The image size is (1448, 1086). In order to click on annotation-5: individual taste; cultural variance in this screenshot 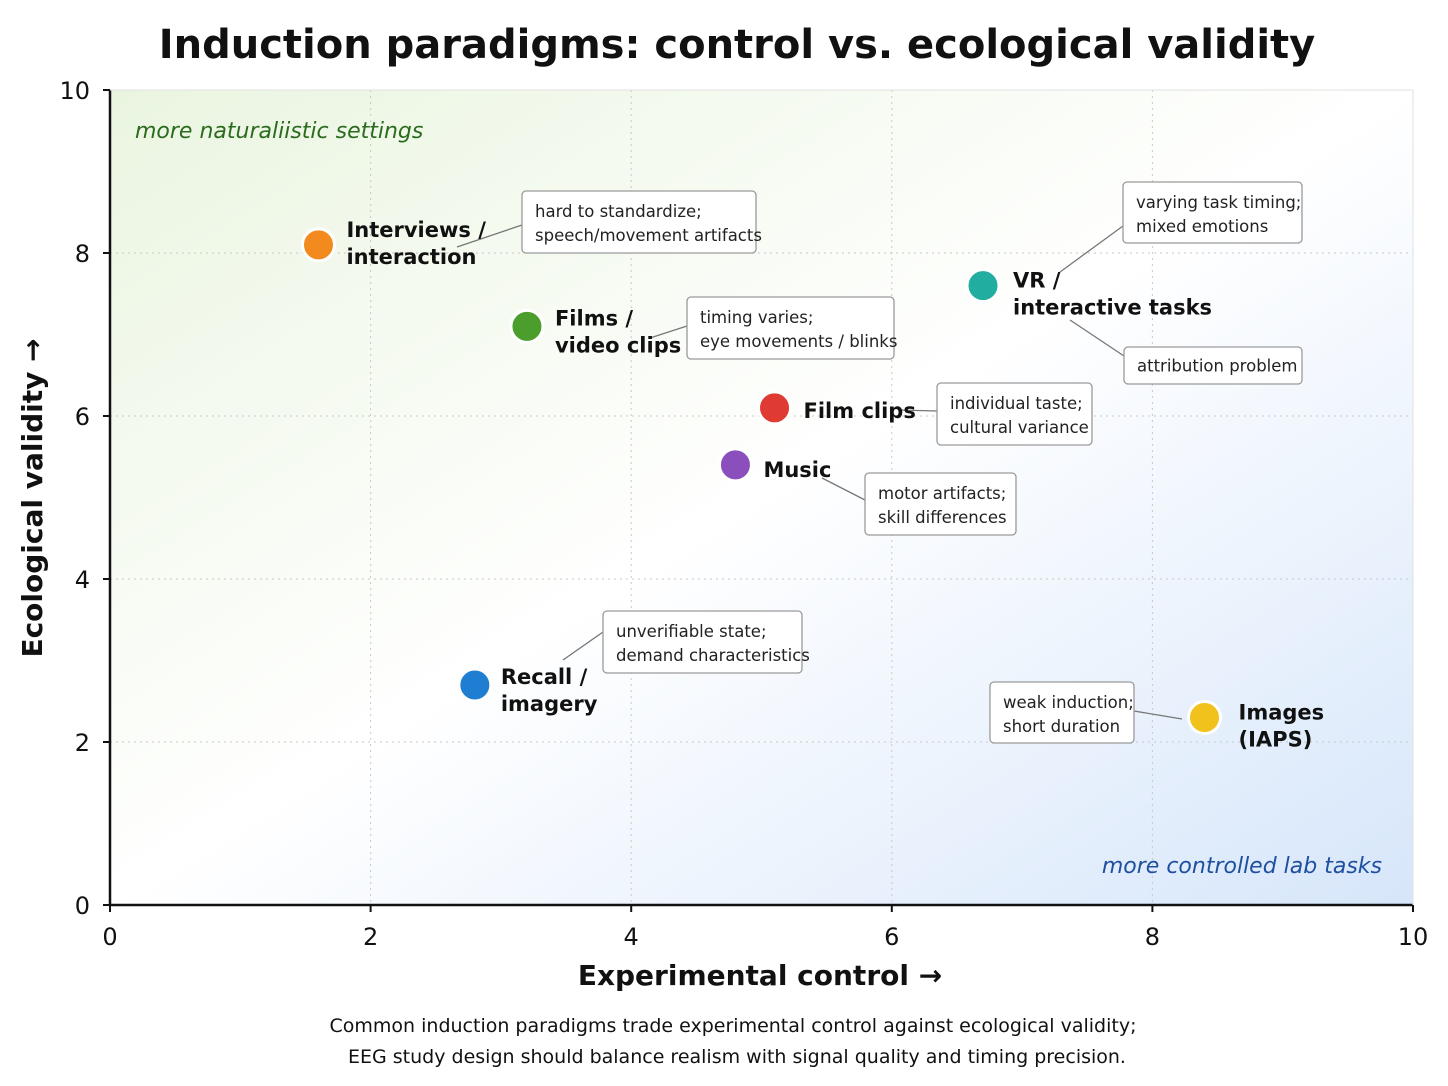, I will do `click(1014, 414)`.